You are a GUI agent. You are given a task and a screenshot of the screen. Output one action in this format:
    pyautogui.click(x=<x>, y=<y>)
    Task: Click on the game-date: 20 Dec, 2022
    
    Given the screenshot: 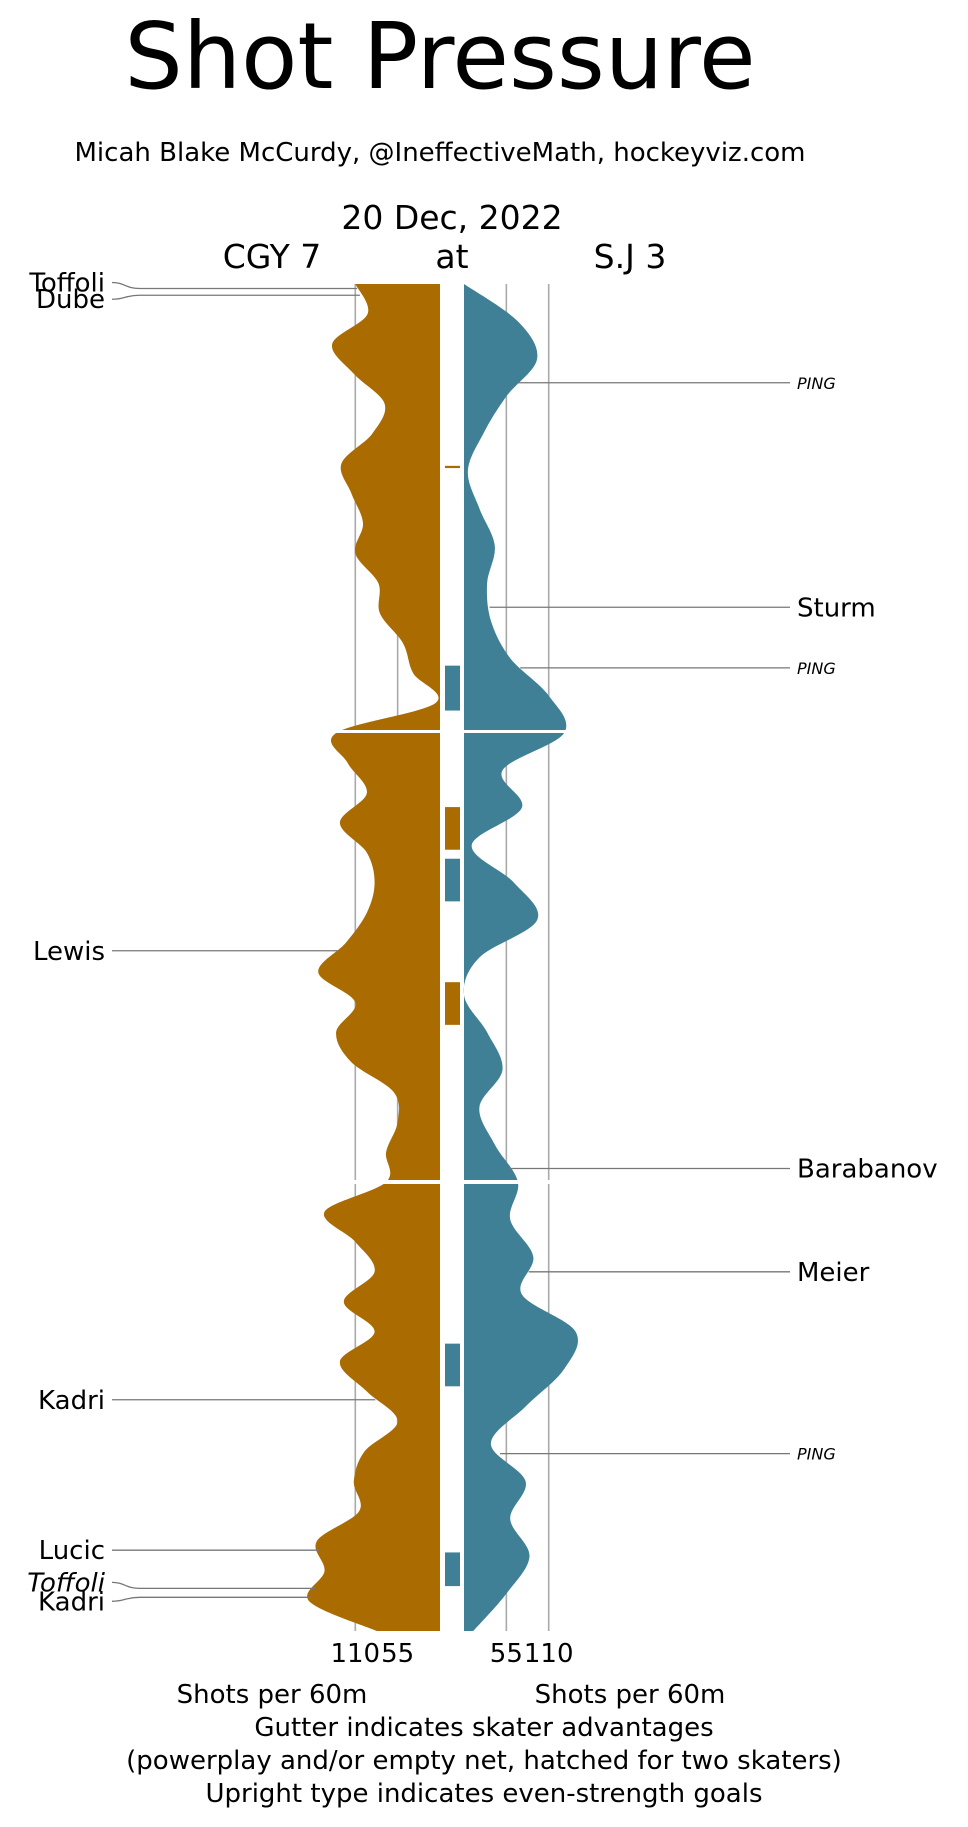 What is the action you would take?
    pyautogui.click(x=451, y=217)
    